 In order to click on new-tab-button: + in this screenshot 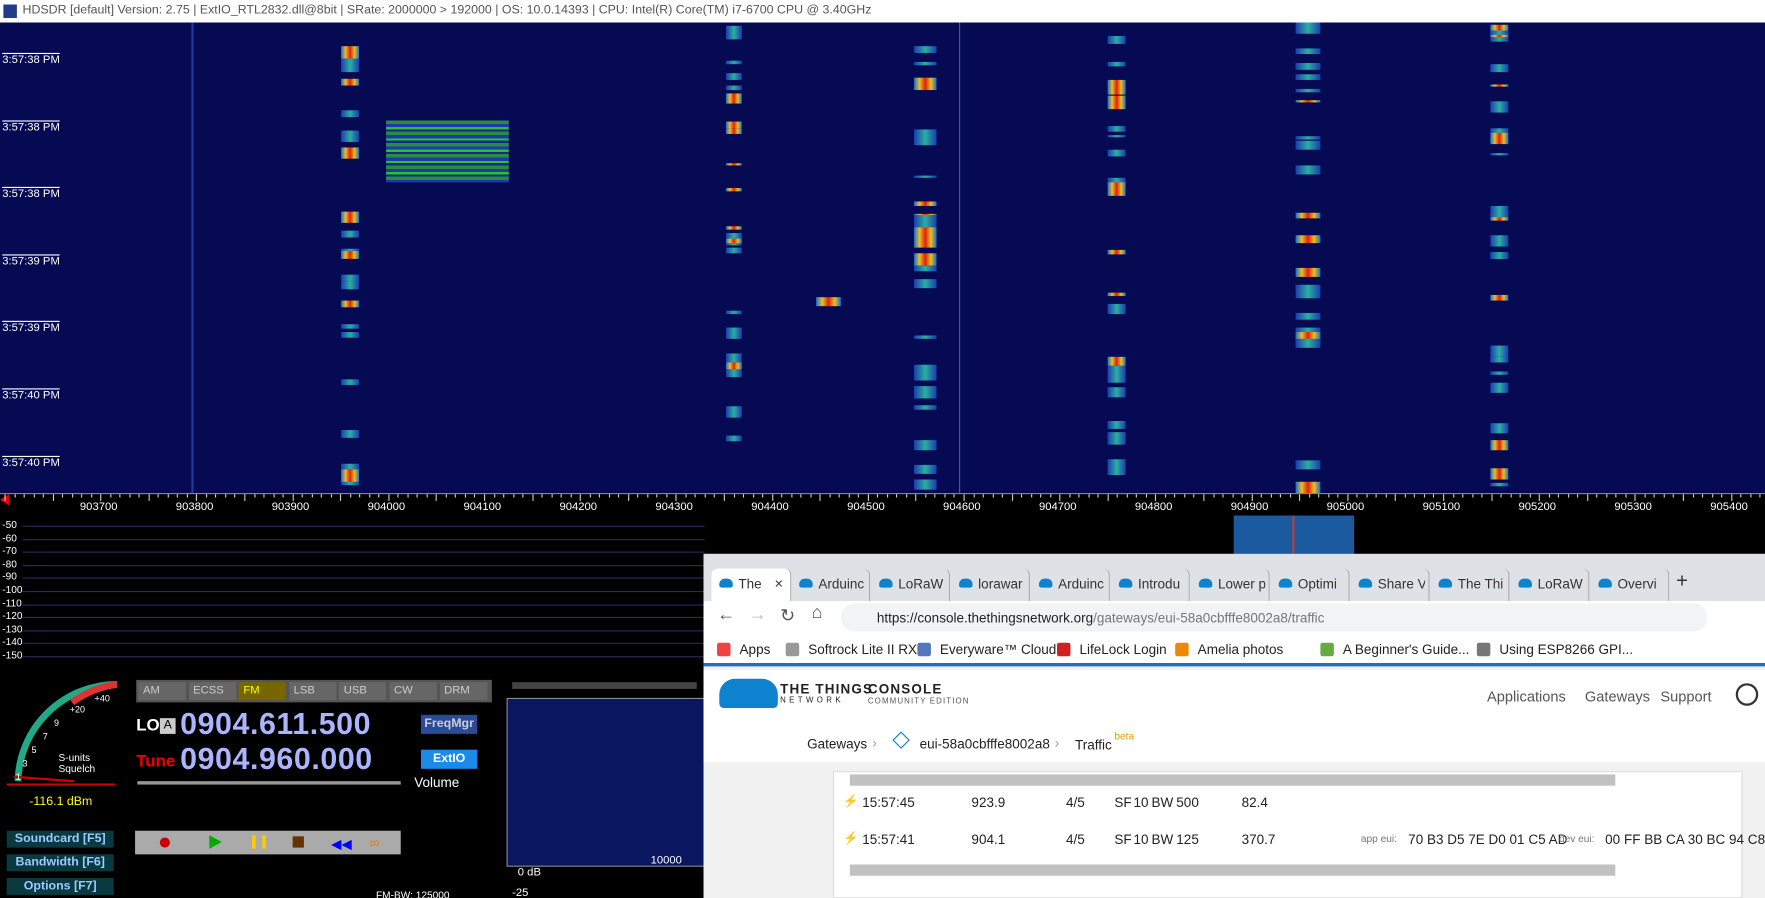, I will do `click(1682, 581)`.